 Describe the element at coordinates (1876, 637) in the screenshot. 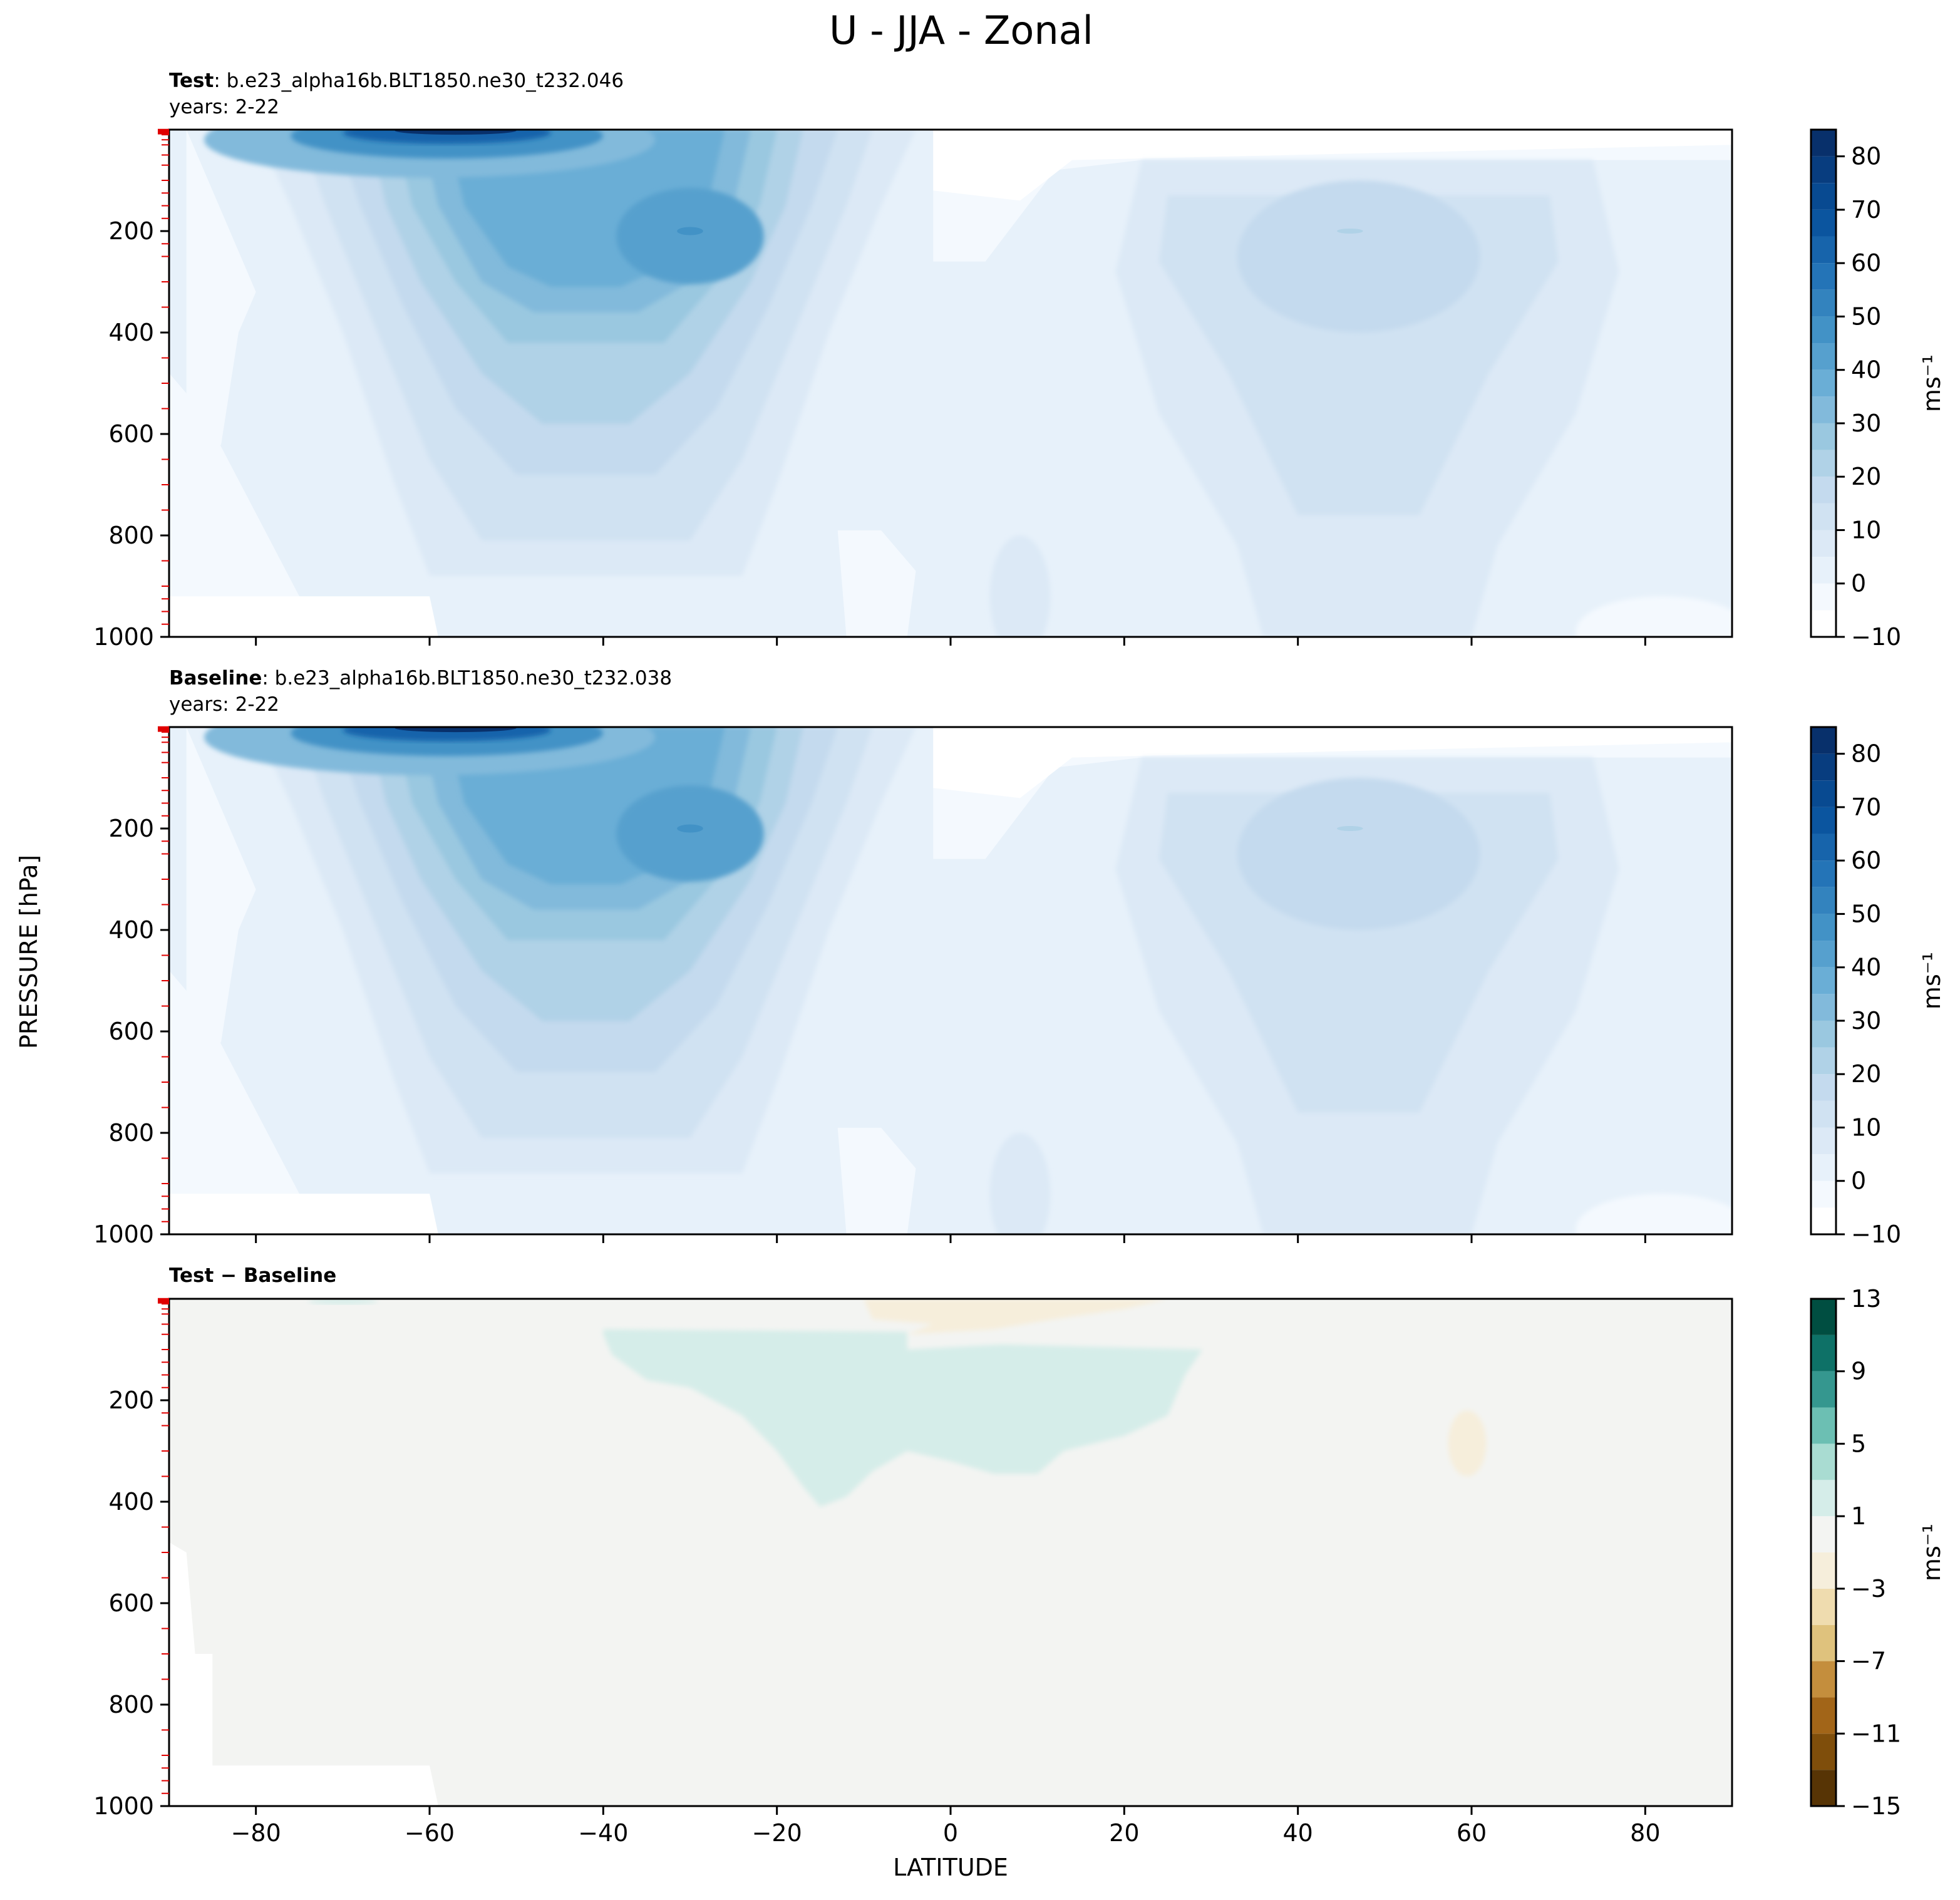

I see `colorbar-tick-label: −10` at that location.